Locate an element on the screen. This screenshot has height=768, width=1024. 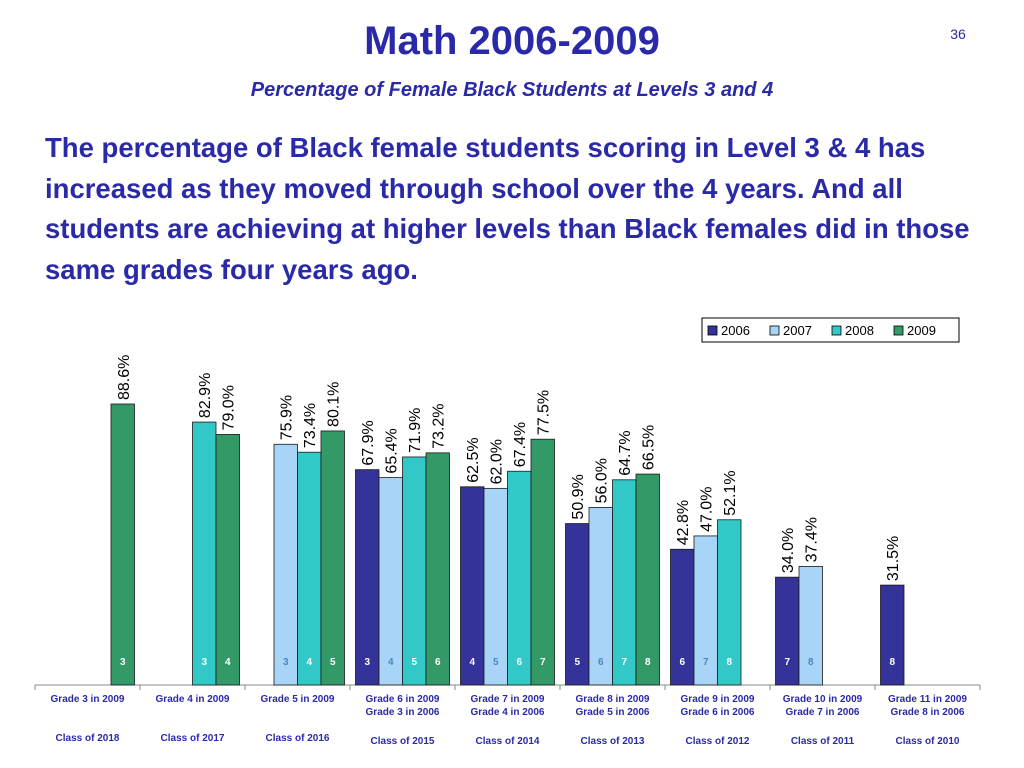
data-label: 31.5% is located at coordinates (893, 558).